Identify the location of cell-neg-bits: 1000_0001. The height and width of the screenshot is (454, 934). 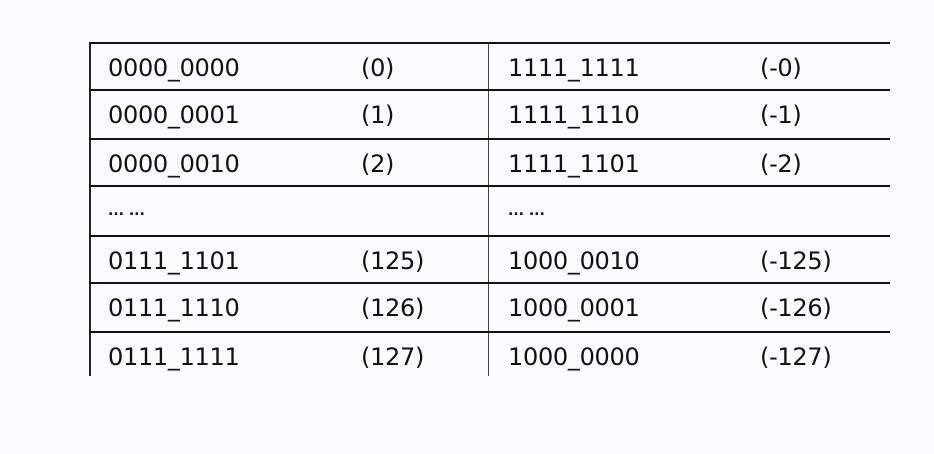
(574, 308).